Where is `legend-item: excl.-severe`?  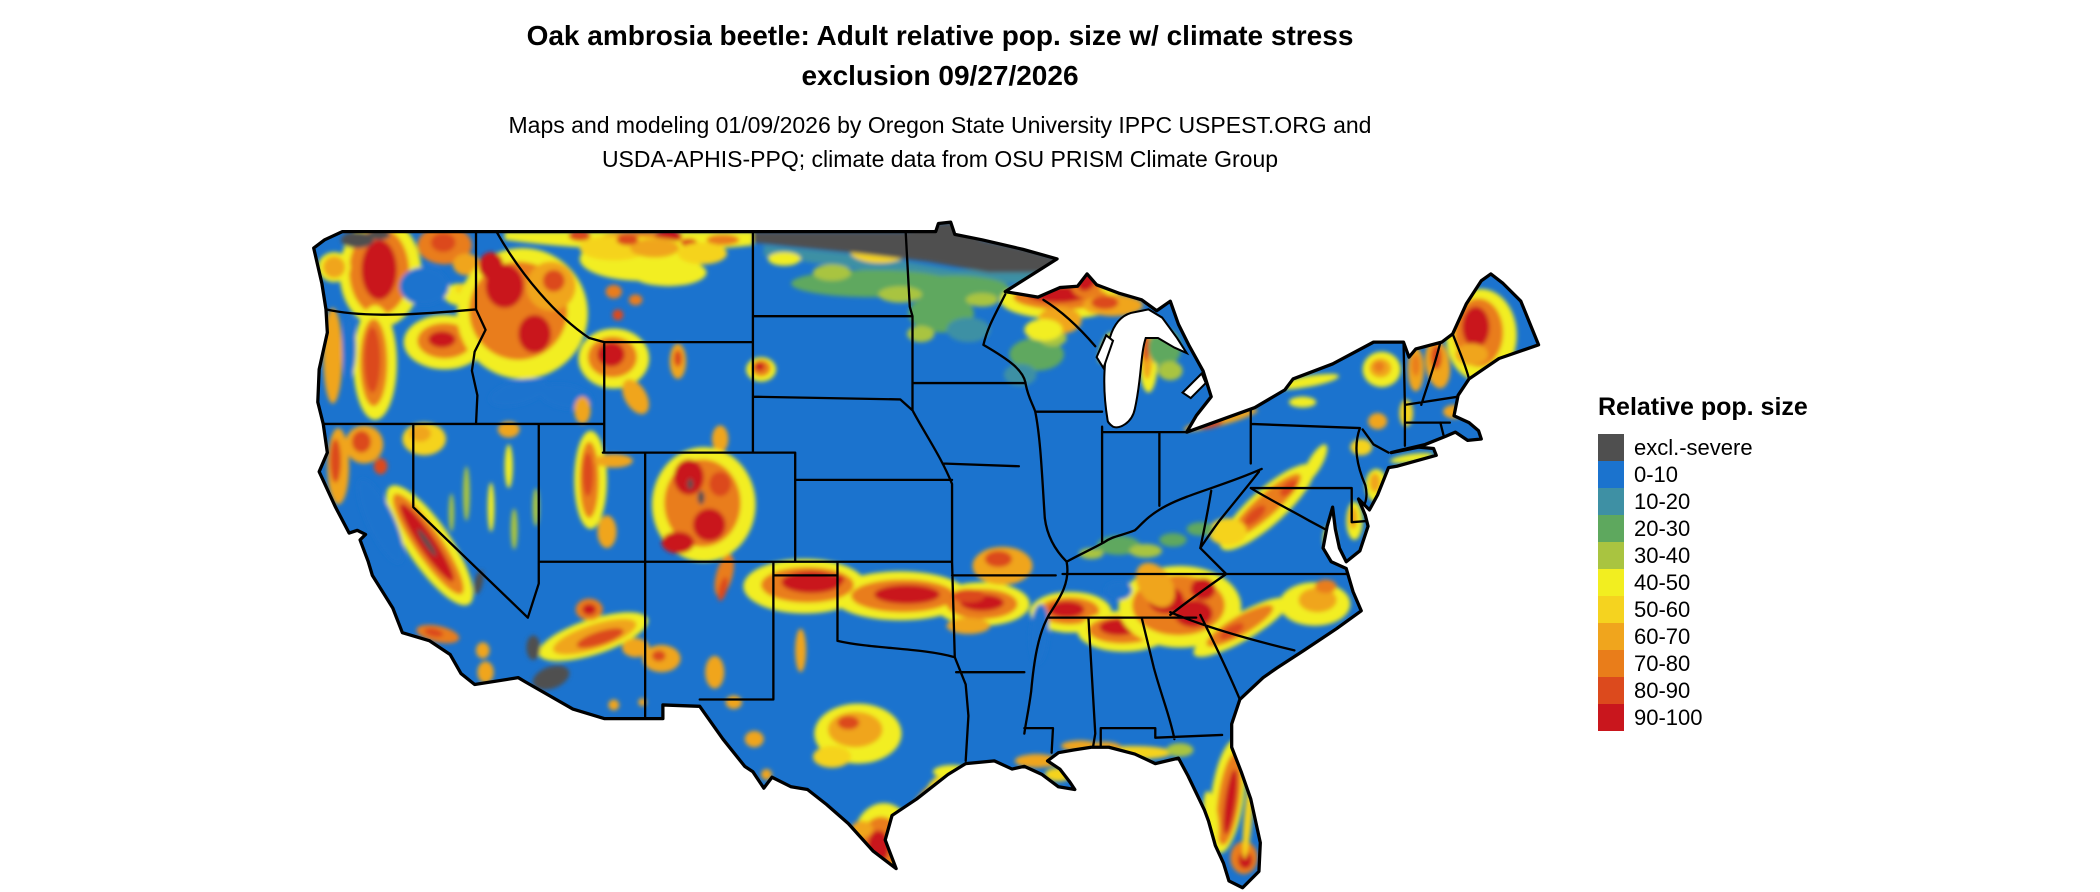 legend-item: excl.-severe is located at coordinates (1703, 447).